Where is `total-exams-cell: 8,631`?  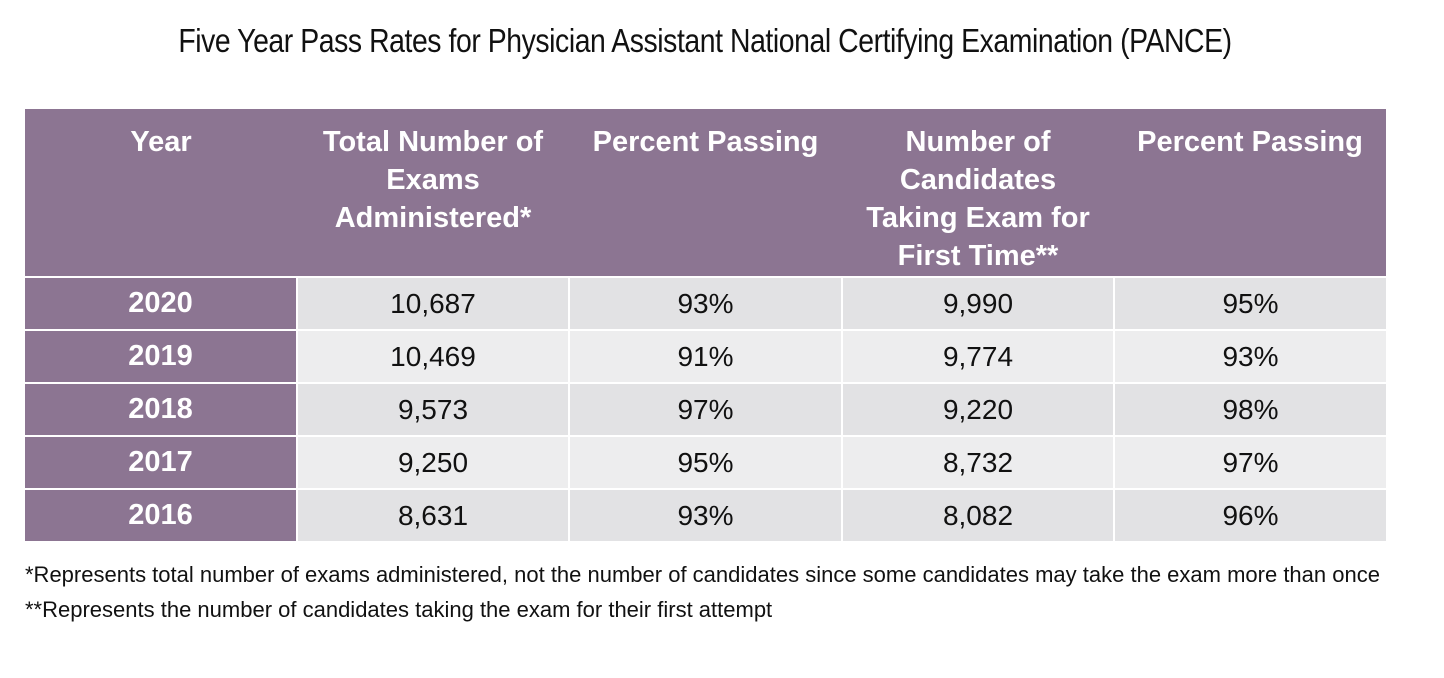 total-exams-cell: 8,631 is located at coordinates (433, 515).